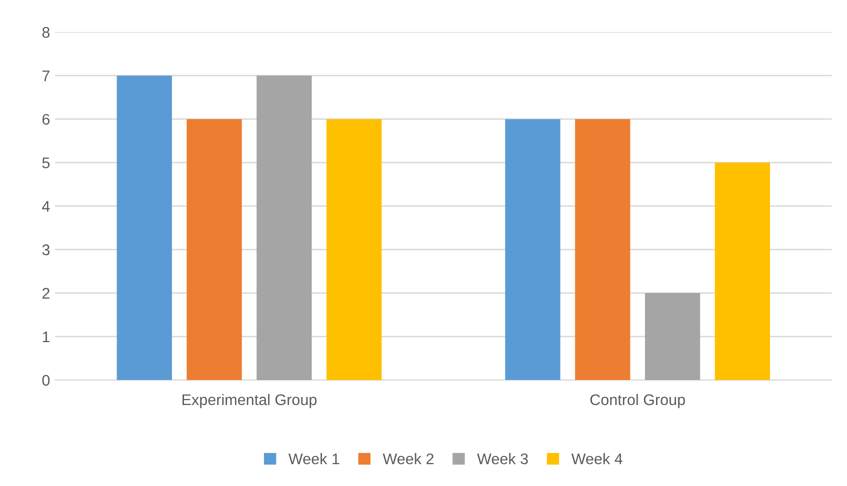  Describe the element at coordinates (408, 458) in the screenshot. I see `legend-label: Week 2` at that location.